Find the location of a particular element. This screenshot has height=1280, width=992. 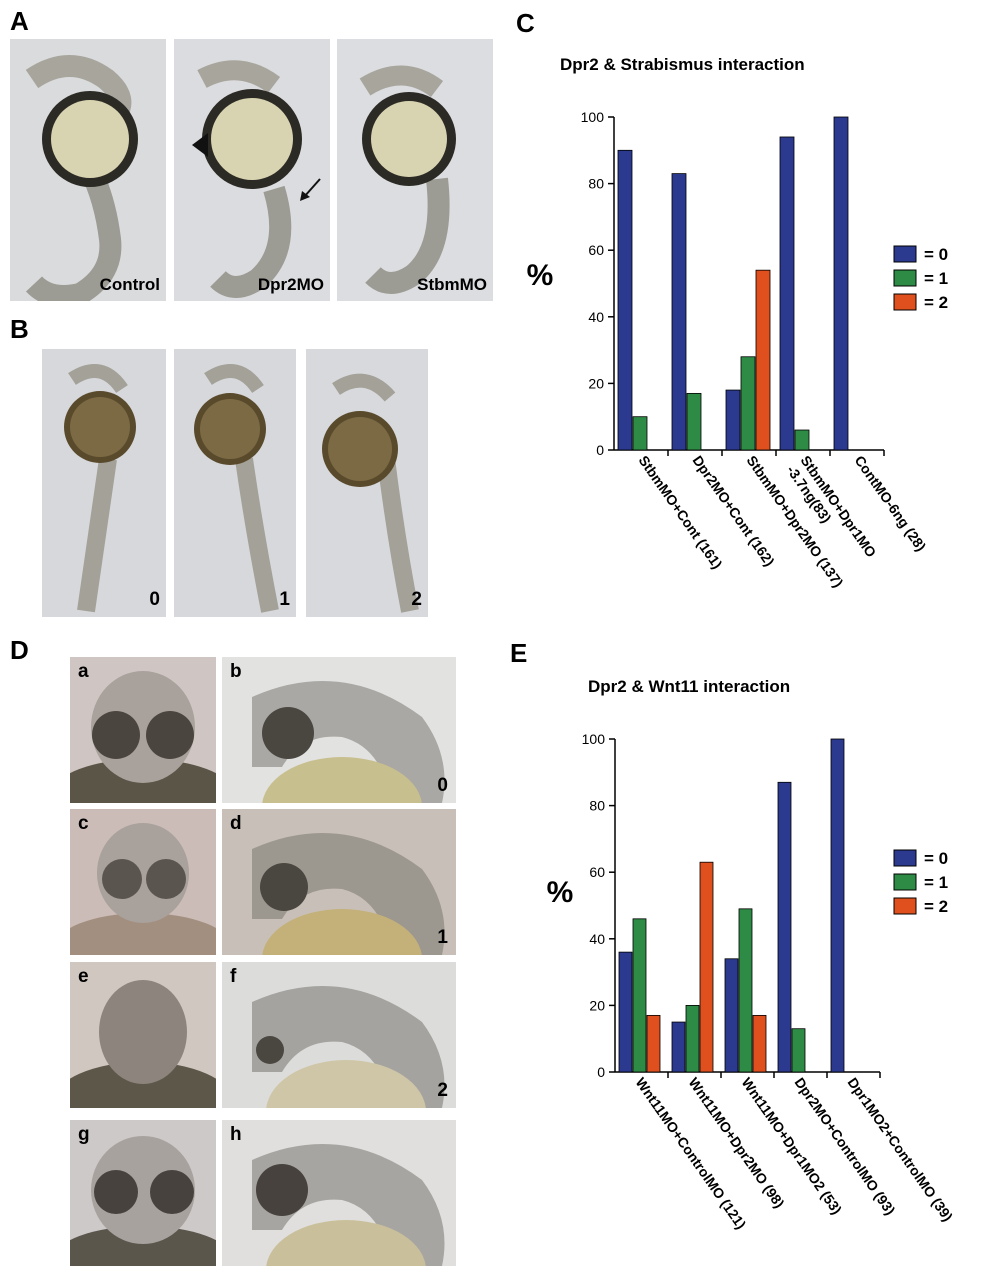

chart-e-ylabel: % is located at coordinates (560, 892).